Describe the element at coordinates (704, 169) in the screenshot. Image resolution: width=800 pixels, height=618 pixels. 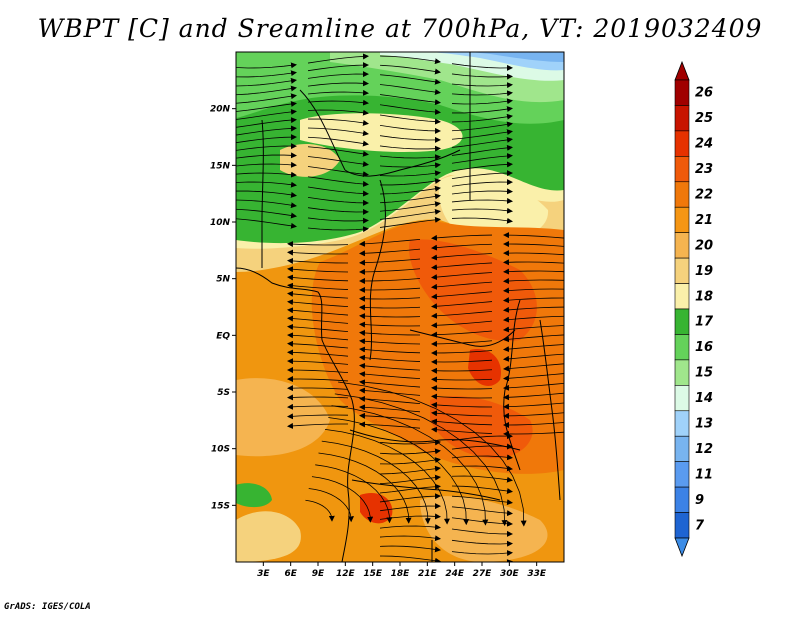
I see `colorbar-label: 23` at that location.